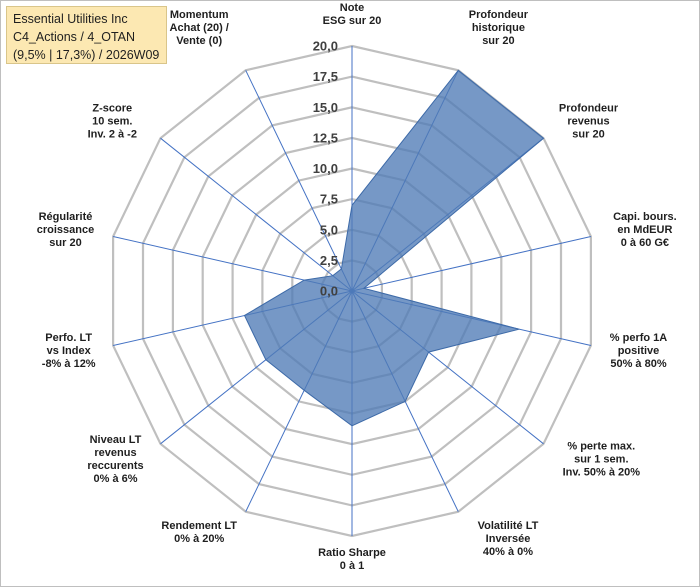 The width and height of the screenshot is (700, 587). What do you see at coordinates (199, 526) in the screenshot?
I see `axis-label-8-line-0: Rendement LT` at bounding box center [199, 526].